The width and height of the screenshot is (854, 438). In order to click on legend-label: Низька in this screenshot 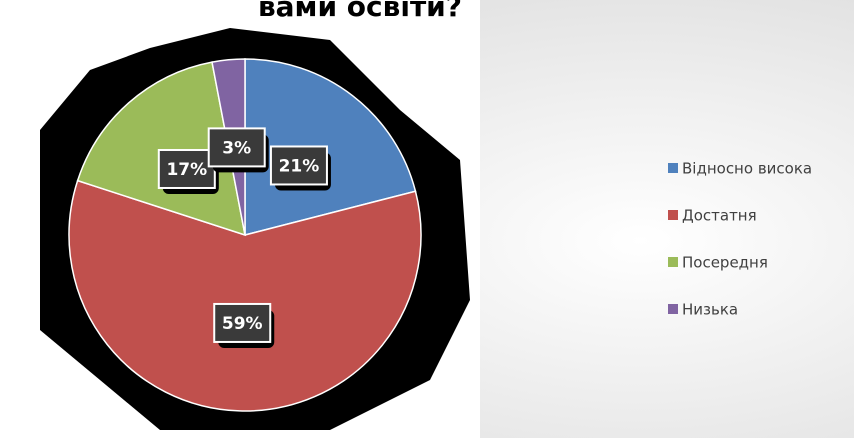, I will do `click(710, 310)`.